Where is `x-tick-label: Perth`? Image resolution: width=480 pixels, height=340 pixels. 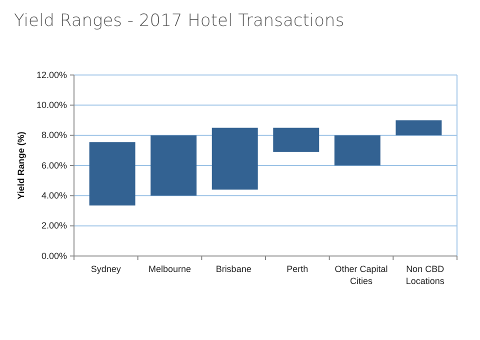 x-tick-label: Perth is located at coordinates (297, 269).